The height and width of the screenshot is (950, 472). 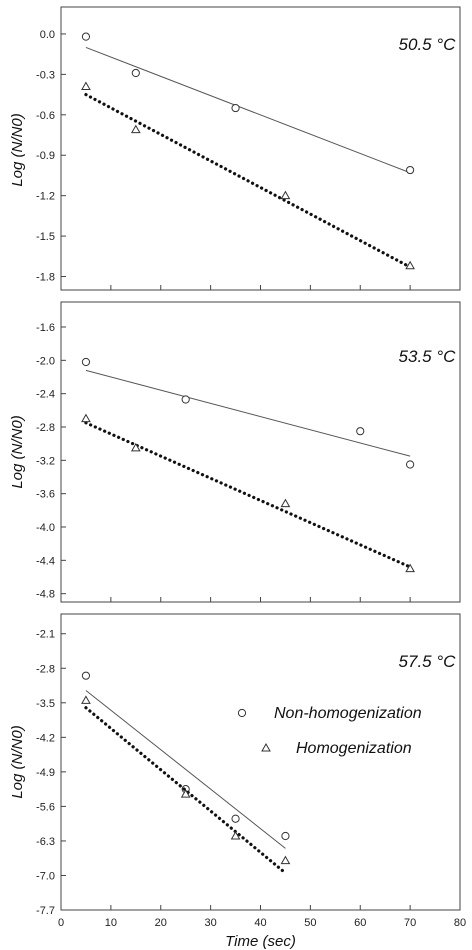 What do you see at coordinates (45, 876) in the screenshot?
I see `y-tick-label: -7.0` at bounding box center [45, 876].